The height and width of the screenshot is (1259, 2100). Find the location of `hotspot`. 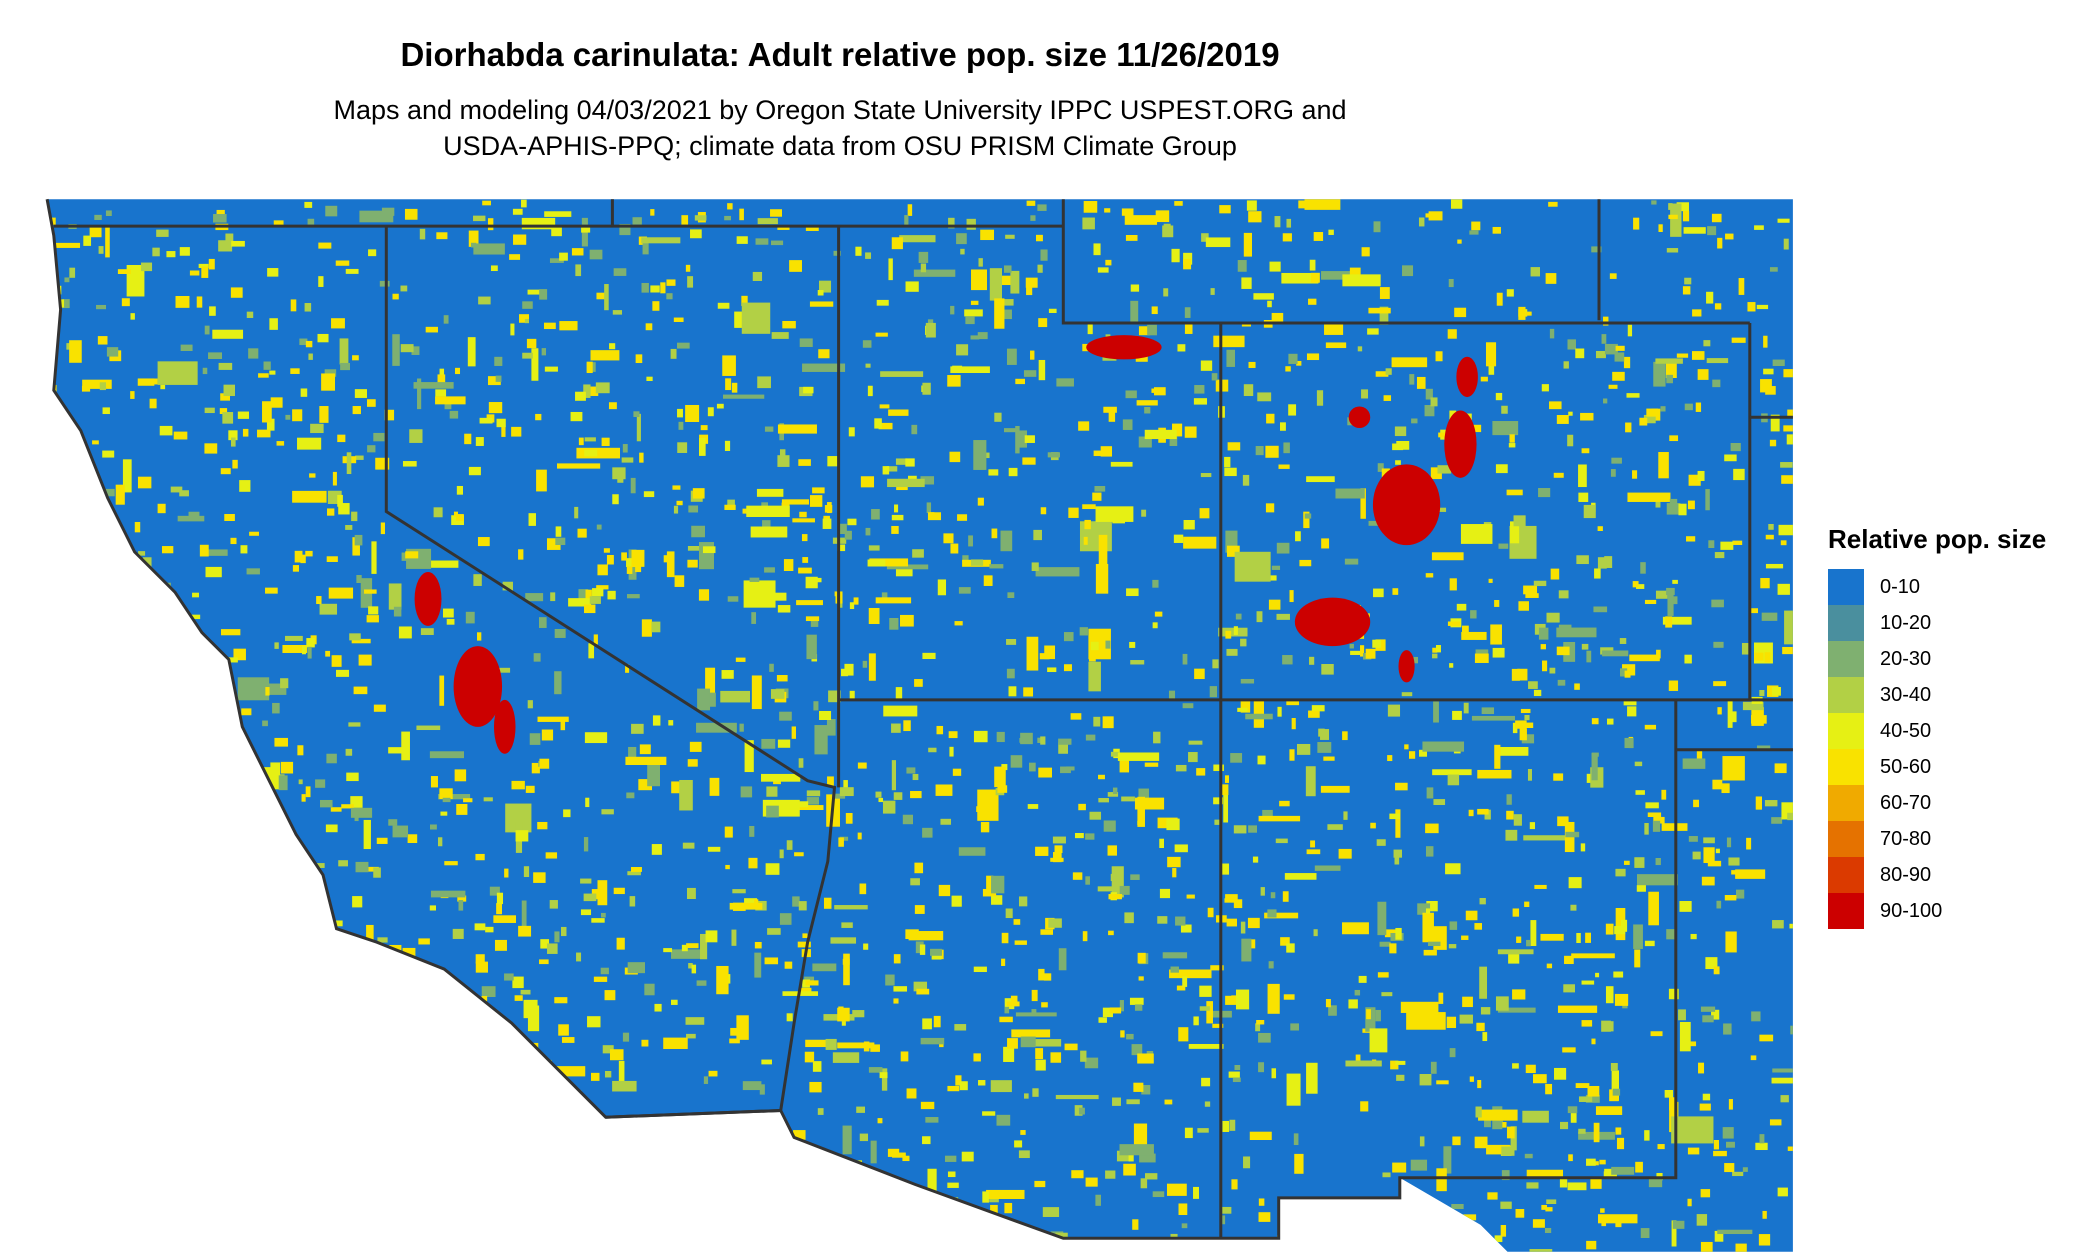

hotspot is located at coordinates (1124, 347).